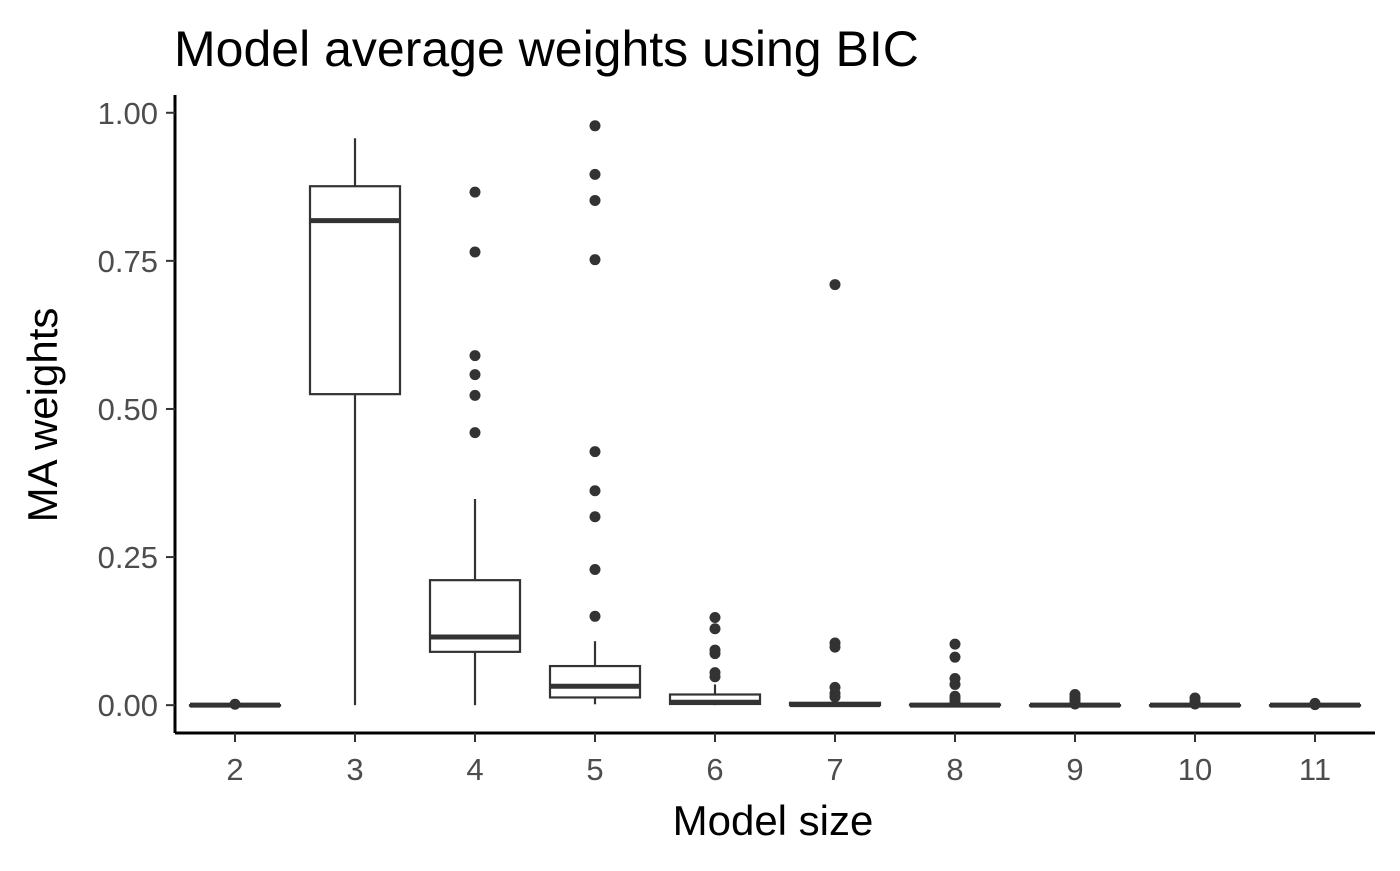 The width and height of the screenshot is (1400, 871). I want to click on x-tick-label: 10, so click(1195, 769).